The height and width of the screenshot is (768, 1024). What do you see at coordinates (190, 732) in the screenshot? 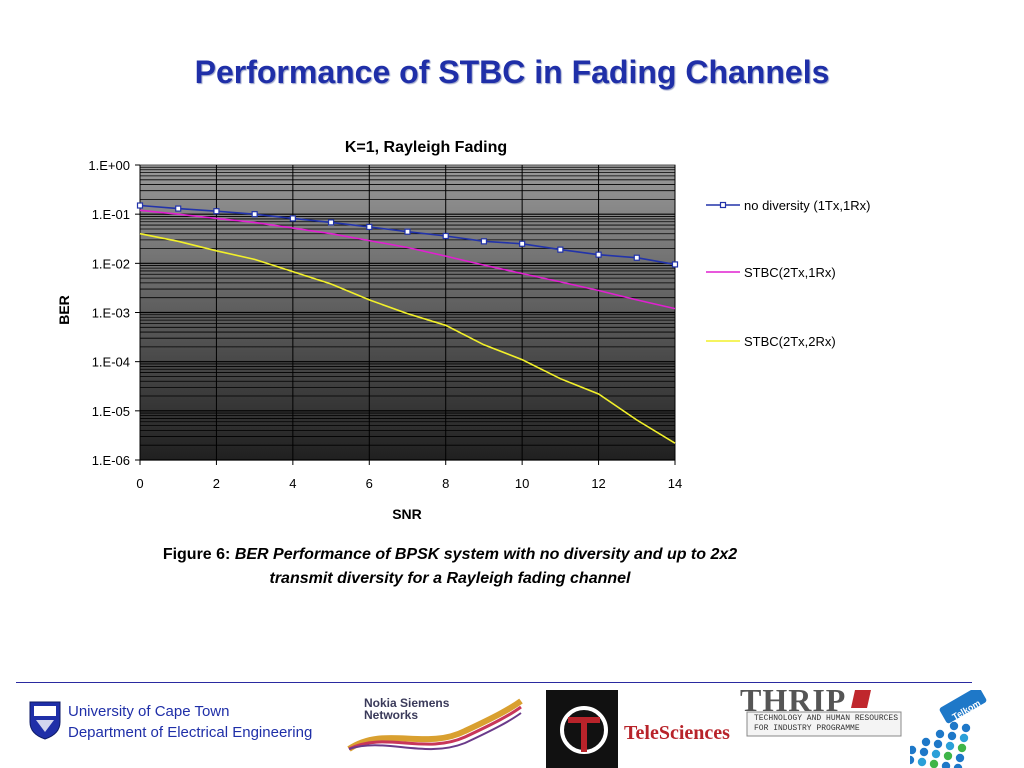
I see `uct-department: Department of Electrical Engineering` at bounding box center [190, 732].